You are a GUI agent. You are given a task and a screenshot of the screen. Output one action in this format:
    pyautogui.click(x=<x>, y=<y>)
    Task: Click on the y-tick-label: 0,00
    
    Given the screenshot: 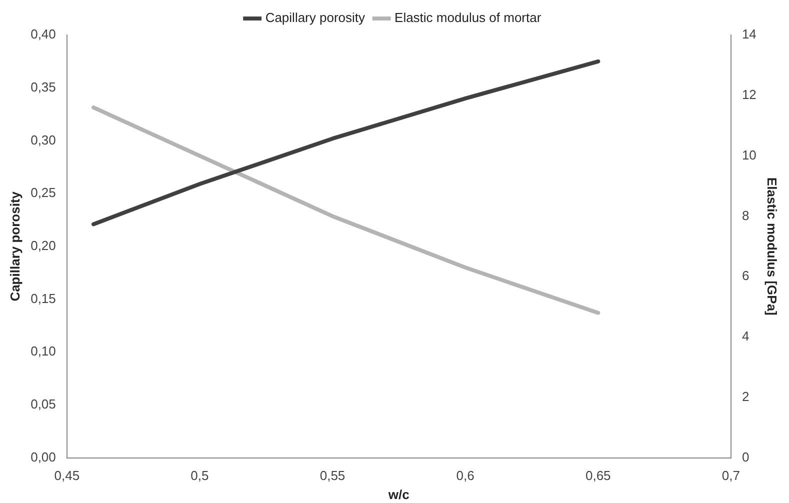 What is the action you would take?
    pyautogui.click(x=43, y=456)
    